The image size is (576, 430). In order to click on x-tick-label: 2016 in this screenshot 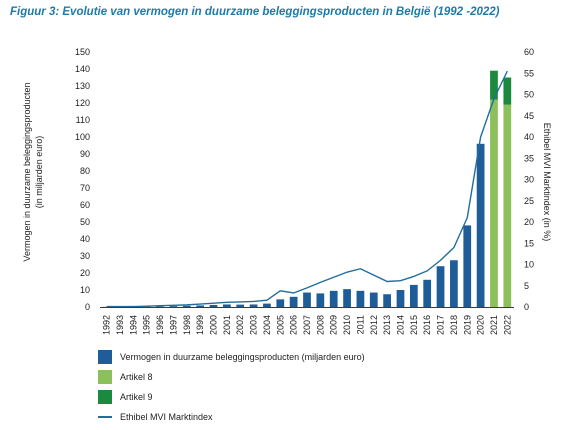, I will do `click(427, 325)`.